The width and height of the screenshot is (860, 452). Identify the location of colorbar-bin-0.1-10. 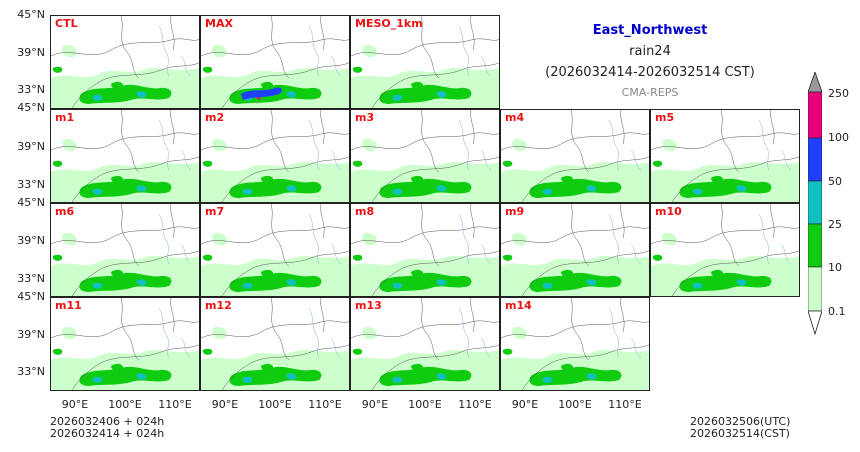
(815, 289).